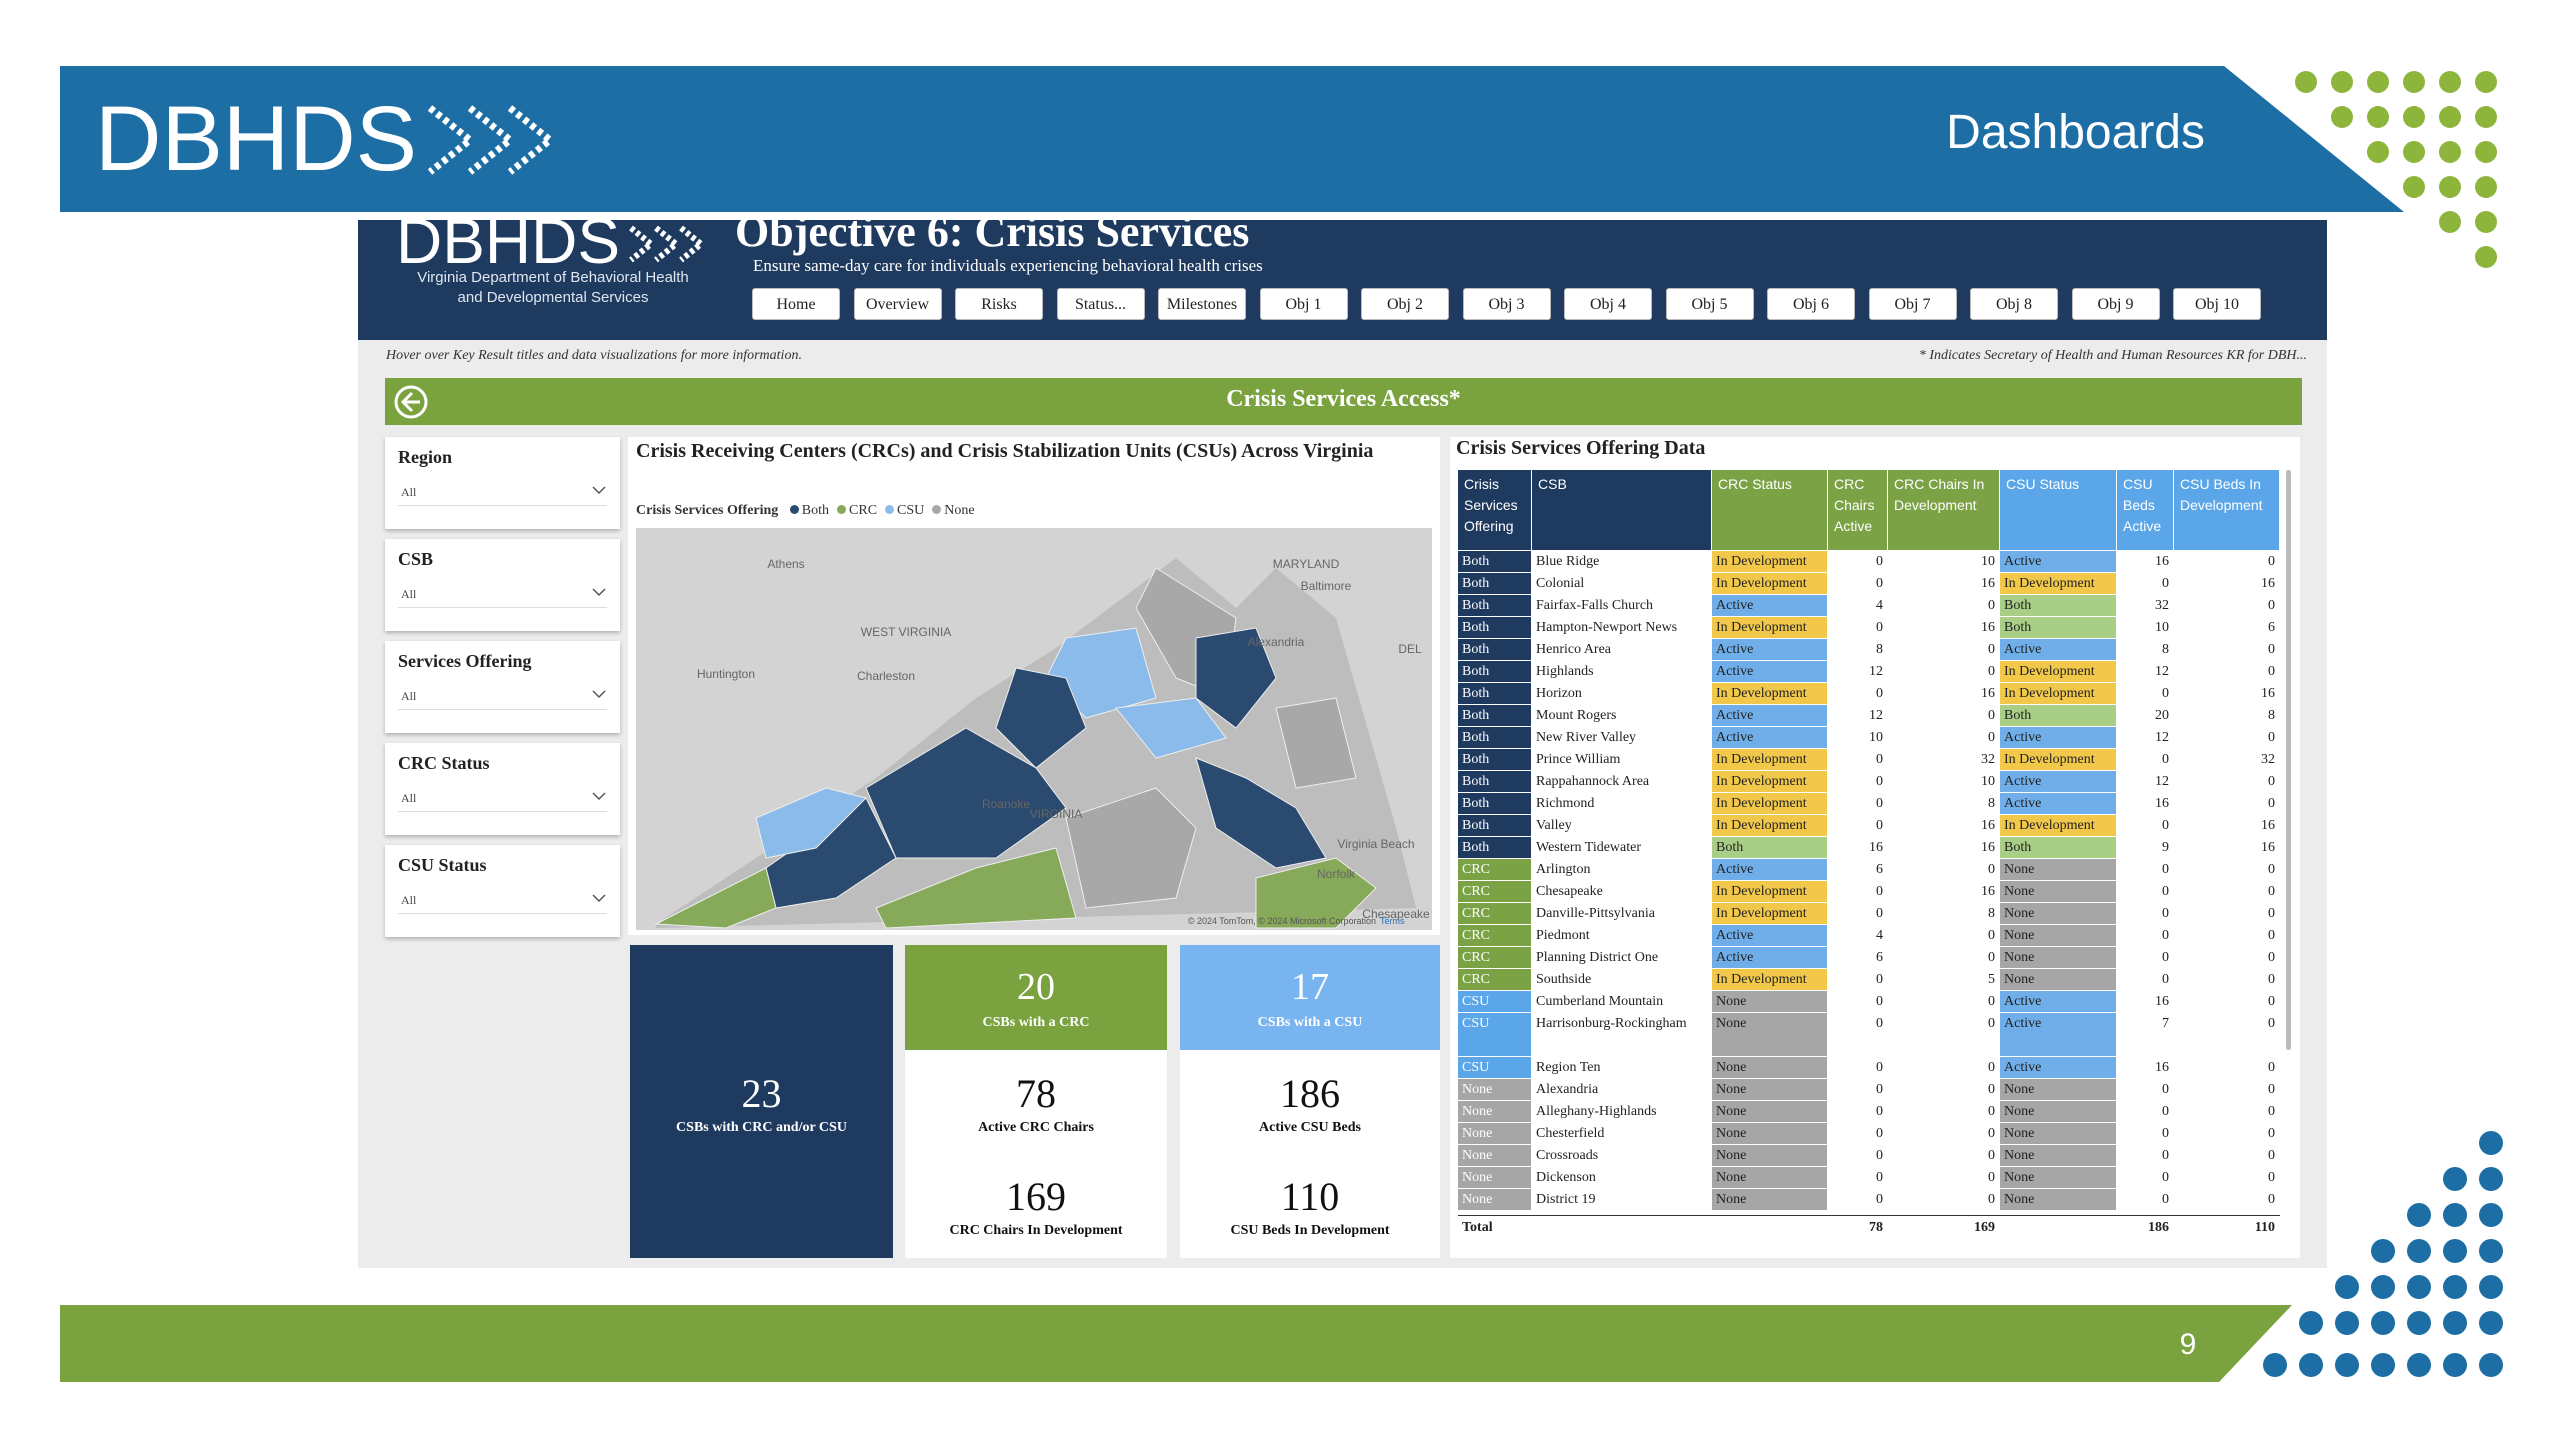  I want to click on nav-button: Obj 7, so click(1912, 304).